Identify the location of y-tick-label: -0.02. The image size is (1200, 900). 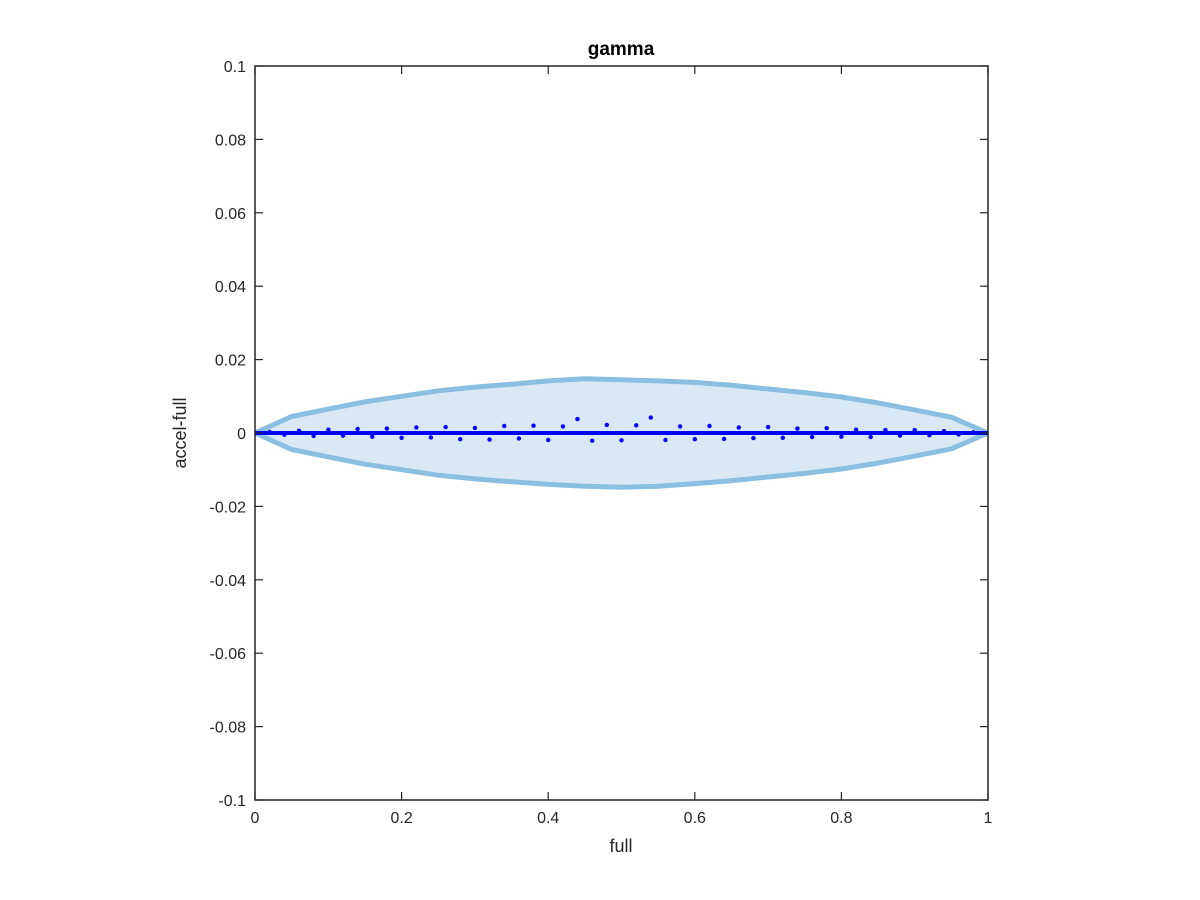
(228, 507).